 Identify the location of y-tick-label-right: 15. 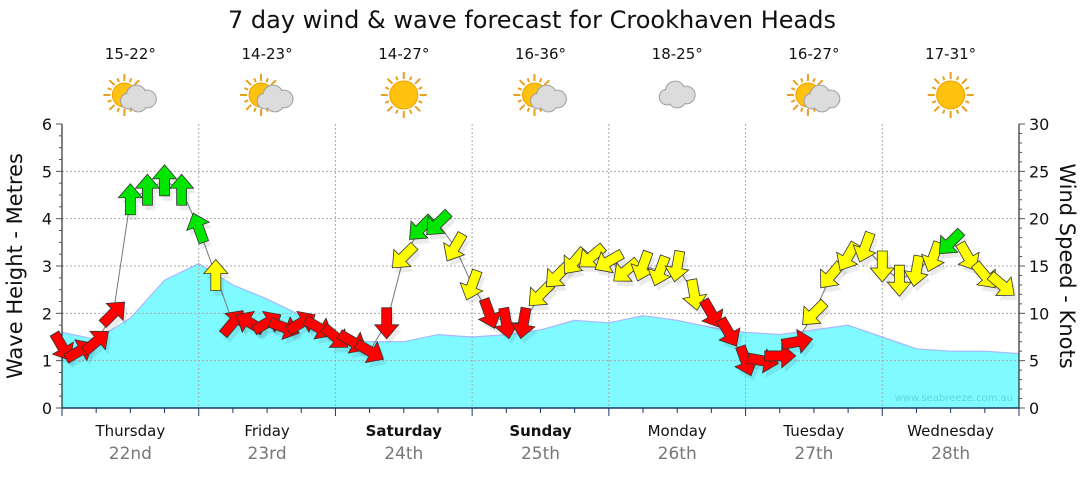
(1039, 266).